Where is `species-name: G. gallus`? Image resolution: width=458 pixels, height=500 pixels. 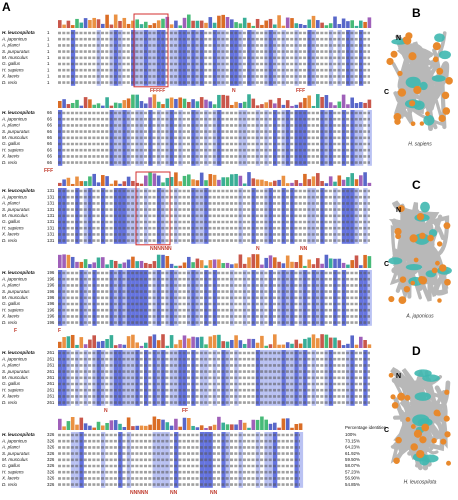 species-name: G. gallus is located at coordinates (11, 303).